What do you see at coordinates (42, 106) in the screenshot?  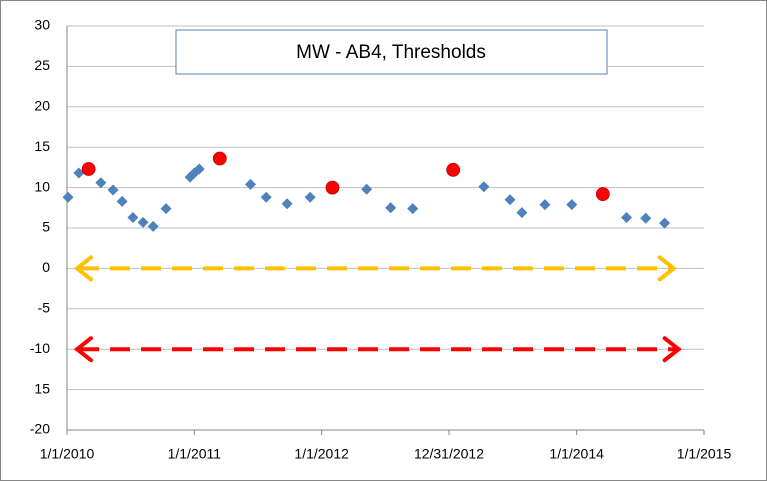 I see `y-tick-label: 20` at bounding box center [42, 106].